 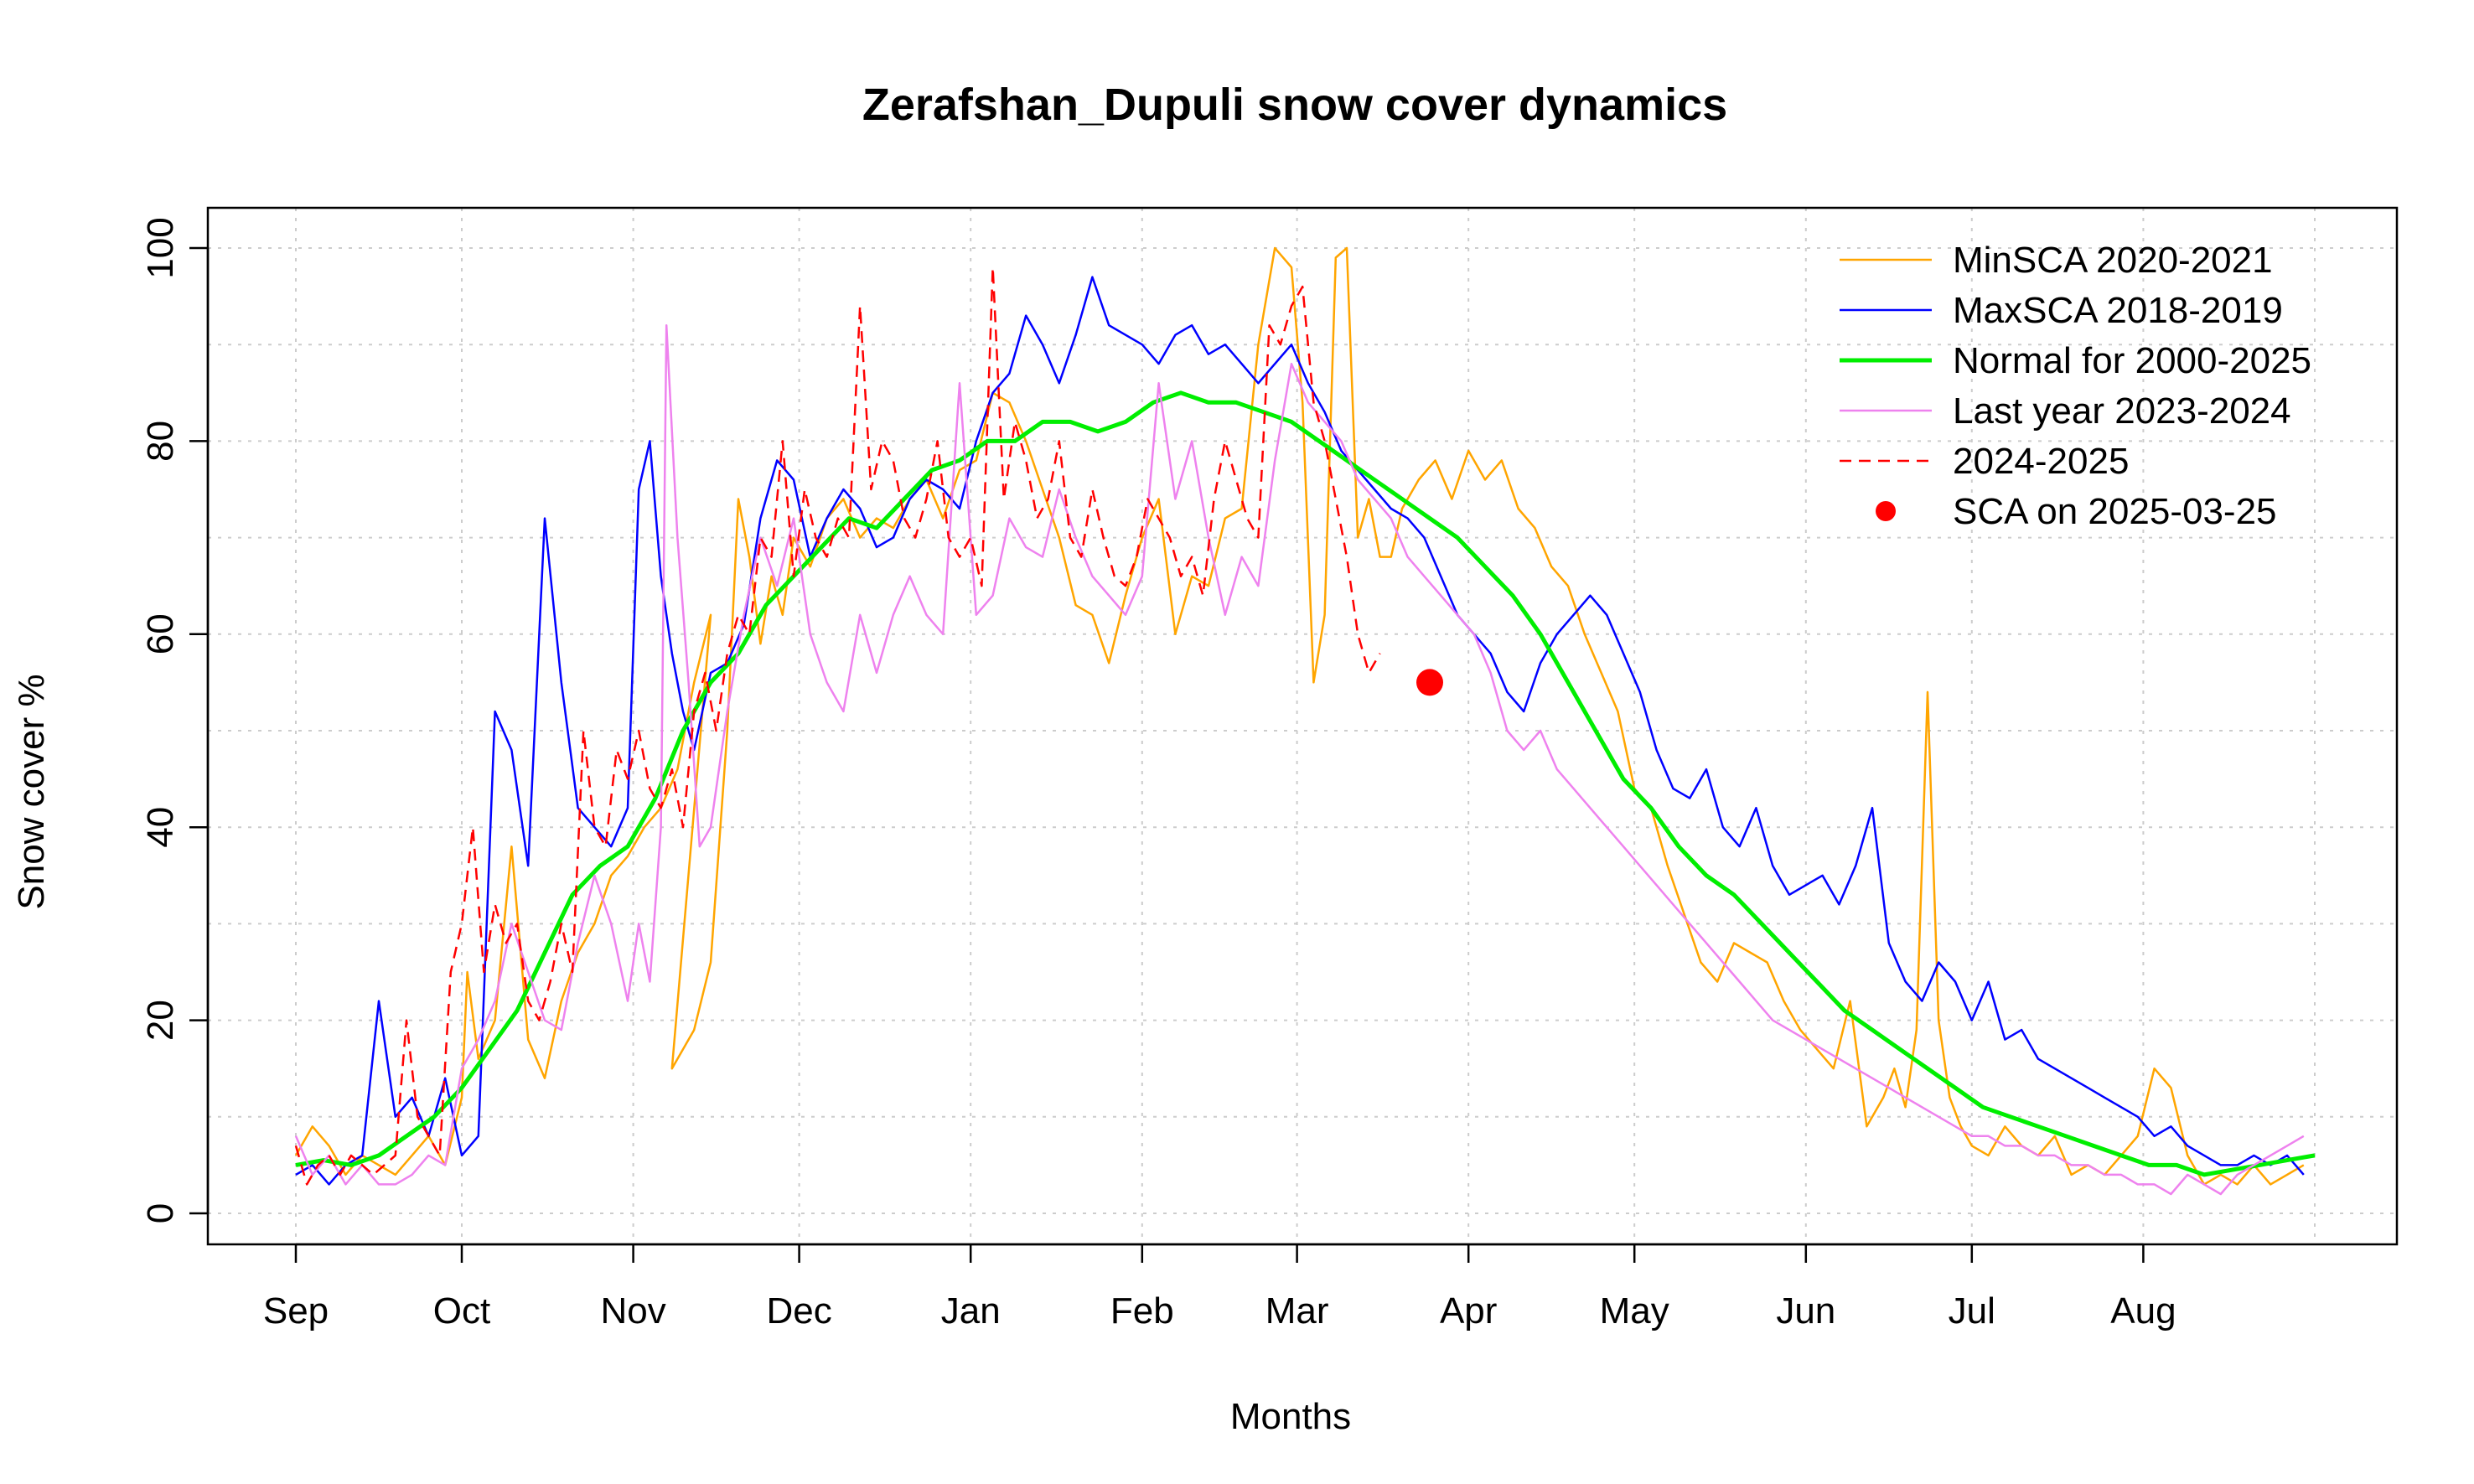 What do you see at coordinates (2132, 361) in the screenshot?
I see `legend-label: Normal for 2000-2025` at bounding box center [2132, 361].